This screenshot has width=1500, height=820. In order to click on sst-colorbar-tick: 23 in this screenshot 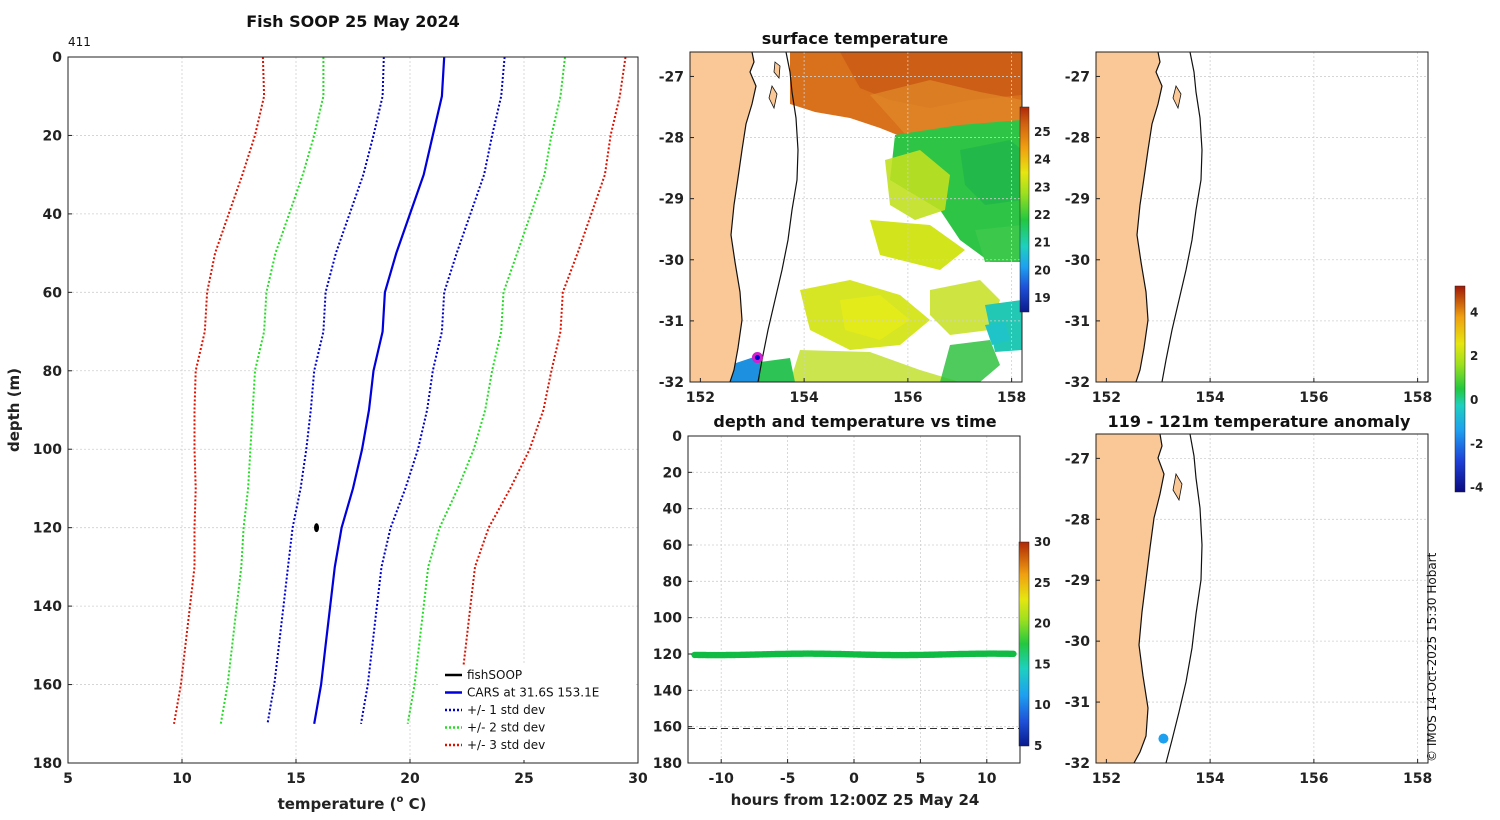, I will do `click(1042, 187)`.